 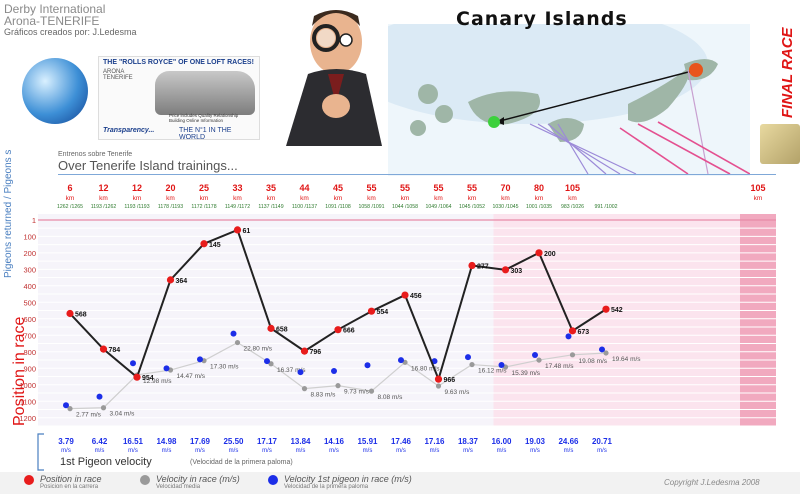 I want to click on returned-sent-label: 1001 /1035, so click(x=539, y=207).